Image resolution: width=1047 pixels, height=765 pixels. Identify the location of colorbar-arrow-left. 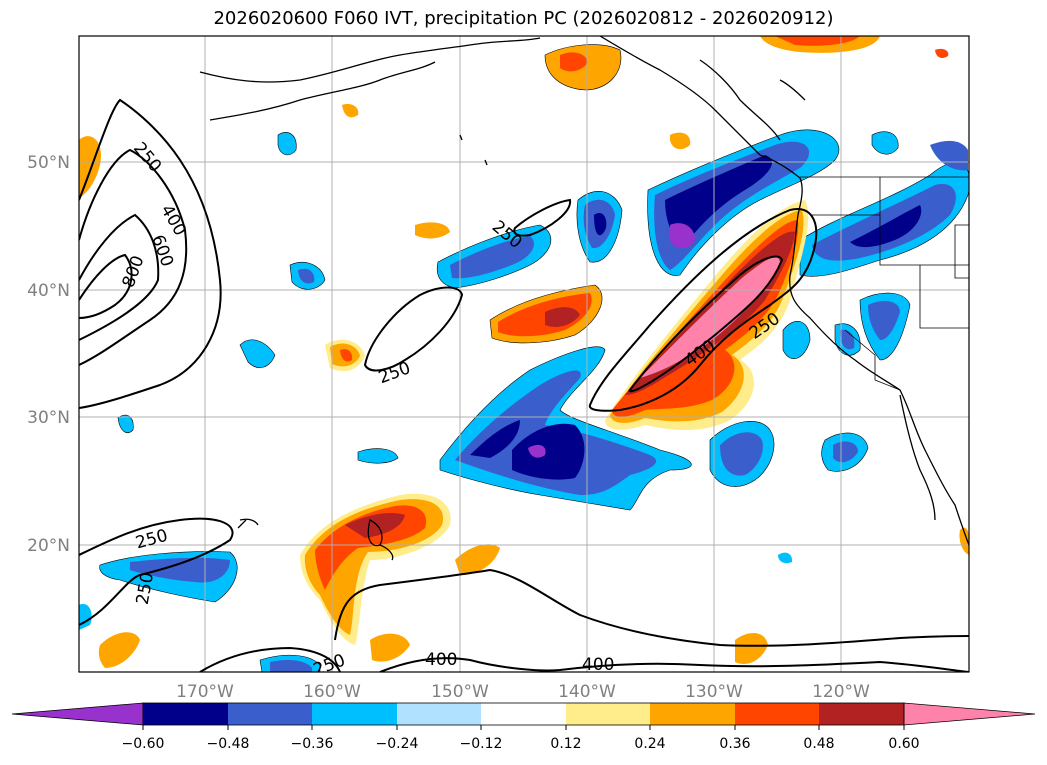
(77, 714).